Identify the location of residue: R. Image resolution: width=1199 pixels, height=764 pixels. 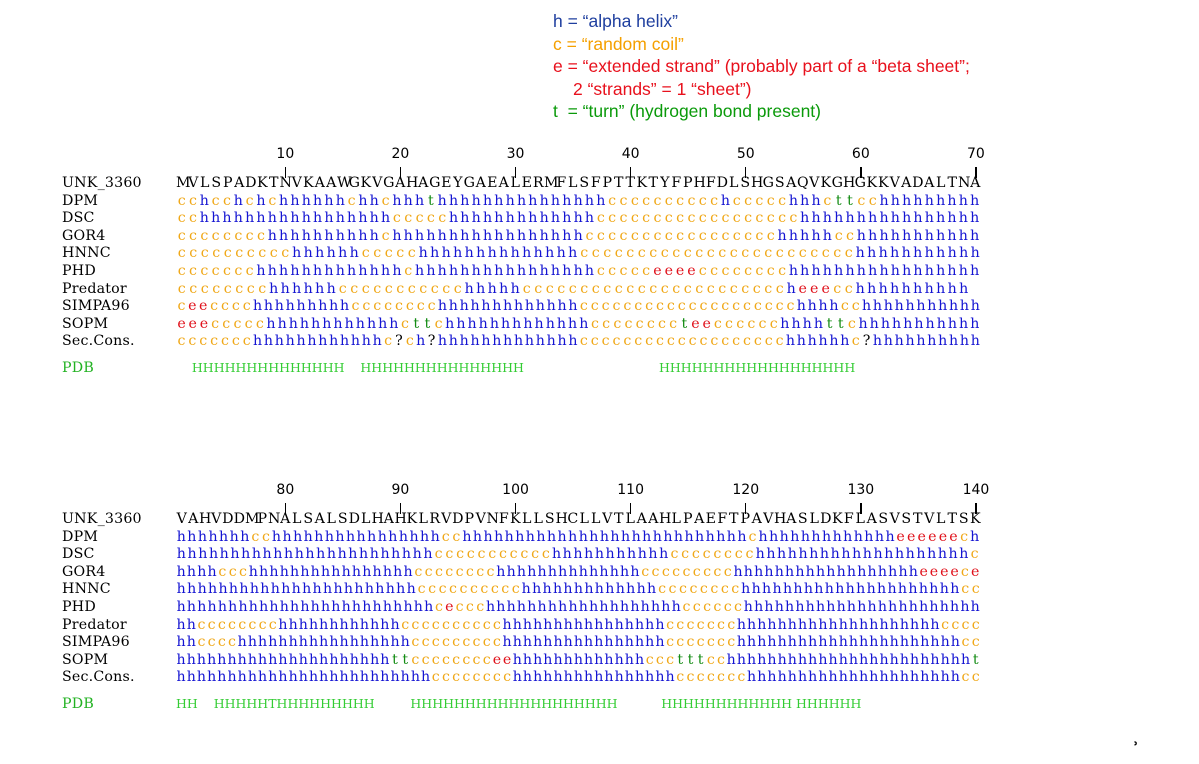
(435, 519).